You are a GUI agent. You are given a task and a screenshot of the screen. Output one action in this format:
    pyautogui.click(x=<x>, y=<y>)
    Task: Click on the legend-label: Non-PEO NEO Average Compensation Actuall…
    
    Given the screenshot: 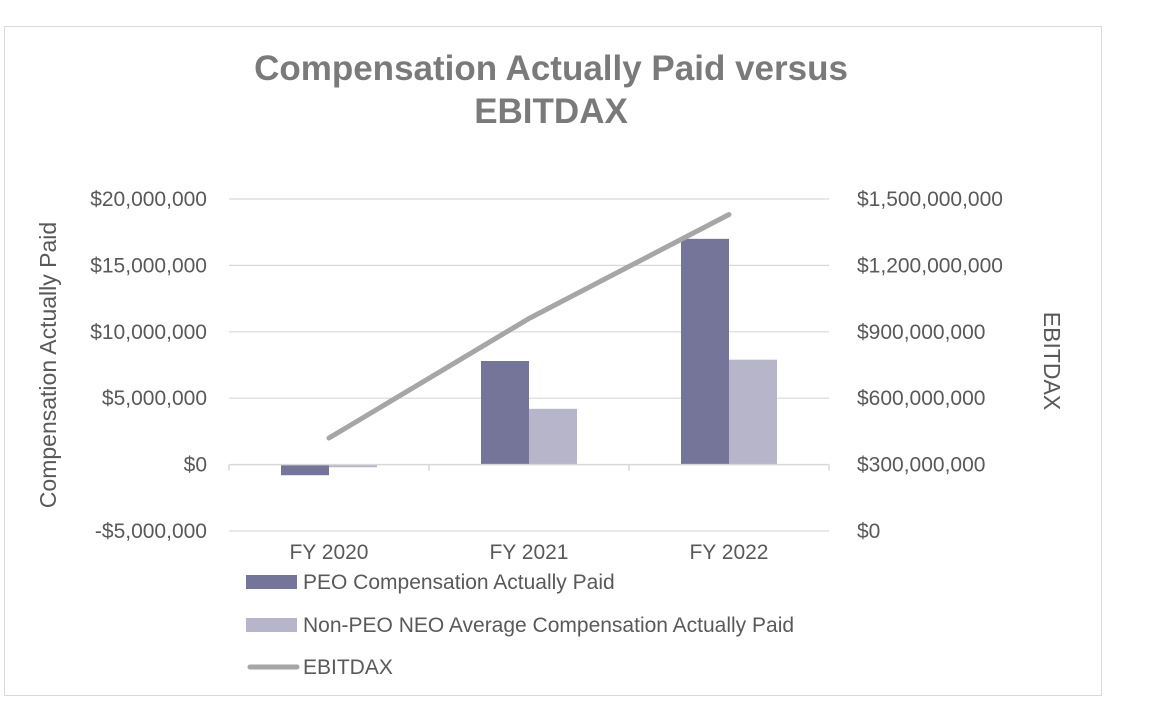 What is the action you would take?
    pyautogui.click(x=548, y=625)
    